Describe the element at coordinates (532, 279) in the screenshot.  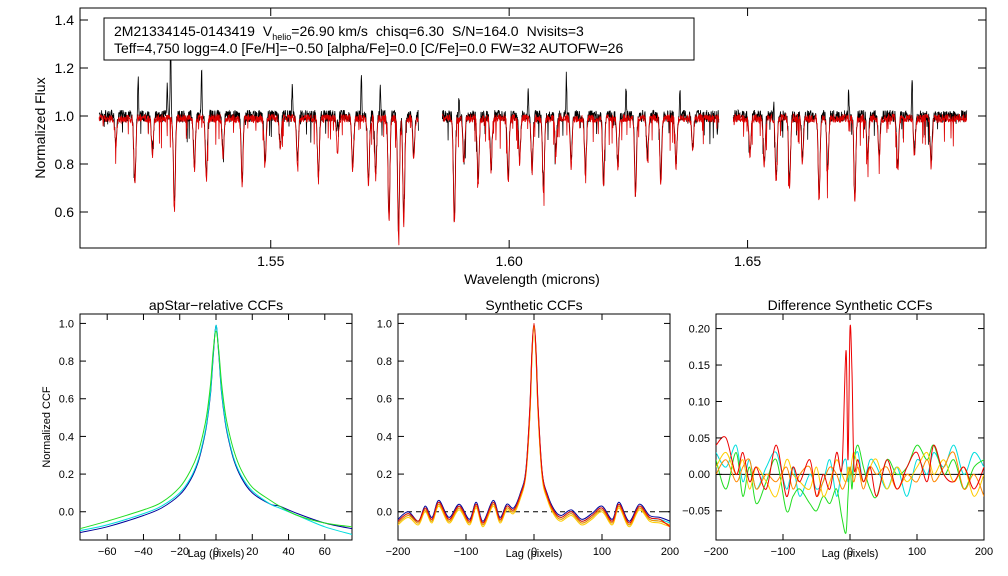
I see `spectrum-xlabel: Wavelength (microns)` at that location.